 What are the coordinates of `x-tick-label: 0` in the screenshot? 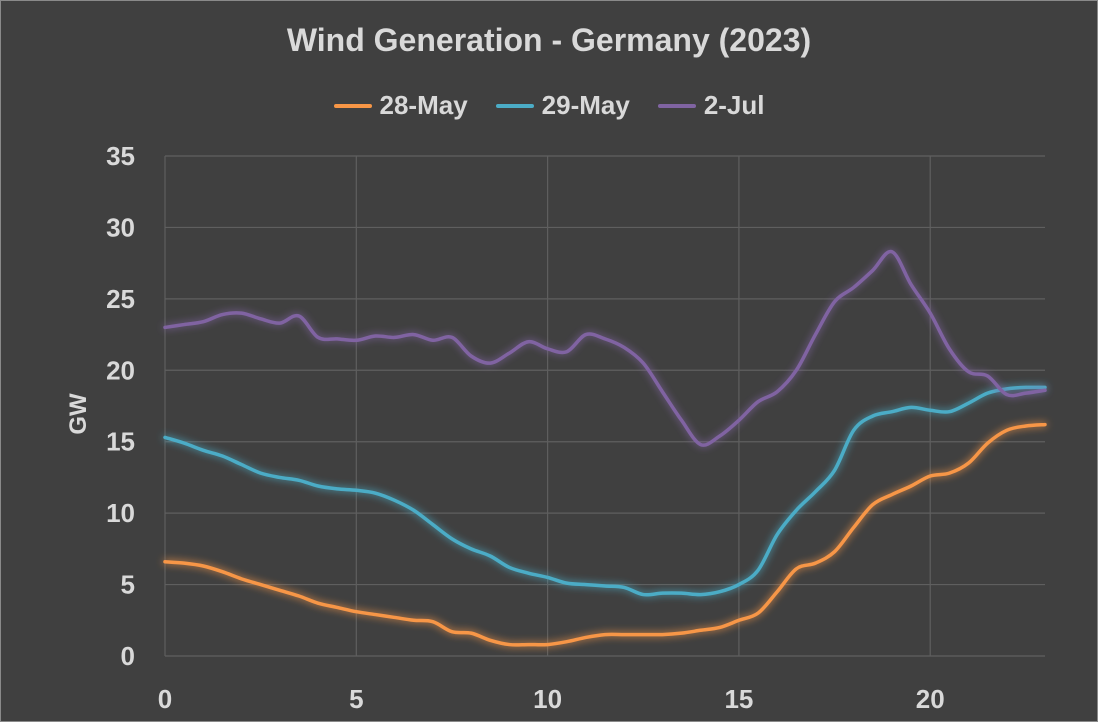 It's located at (165, 699).